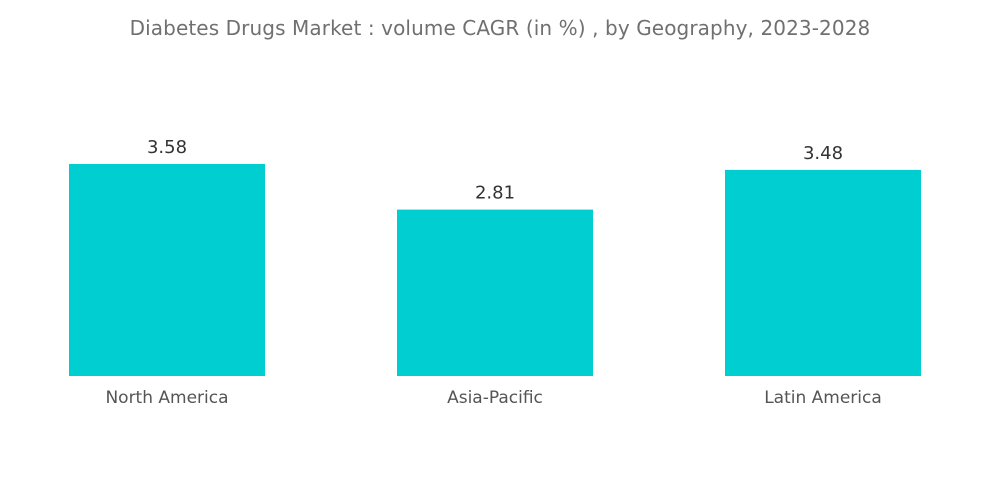  What do you see at coordinates (167, 270) in the screenshot?
I see `bar-north-america` at bounding box center [167, 270].